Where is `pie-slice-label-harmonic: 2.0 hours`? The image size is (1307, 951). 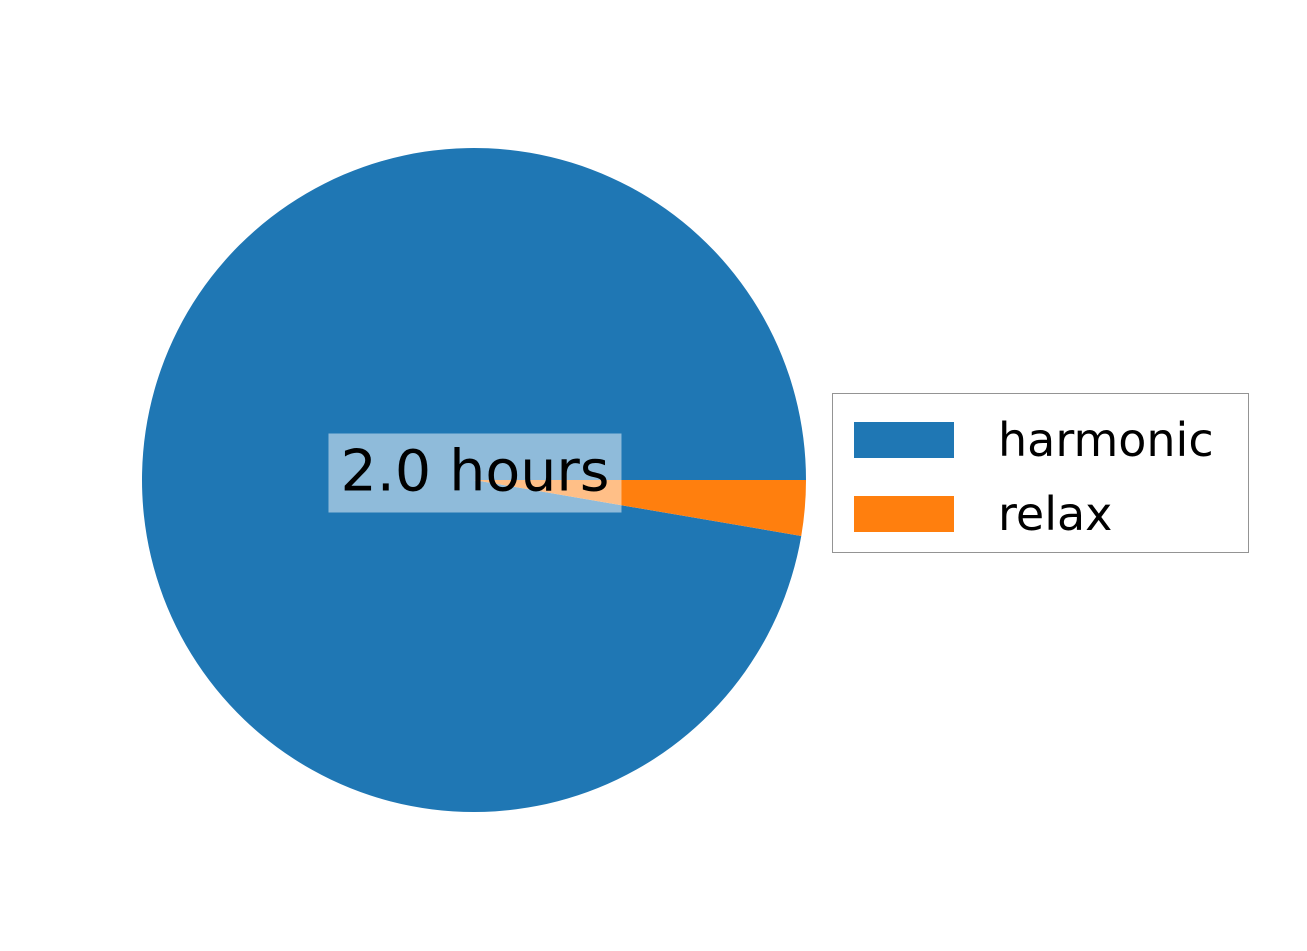 pie-slice-label-harmonic: 2.0 hours is located at coordinates (475, 473).